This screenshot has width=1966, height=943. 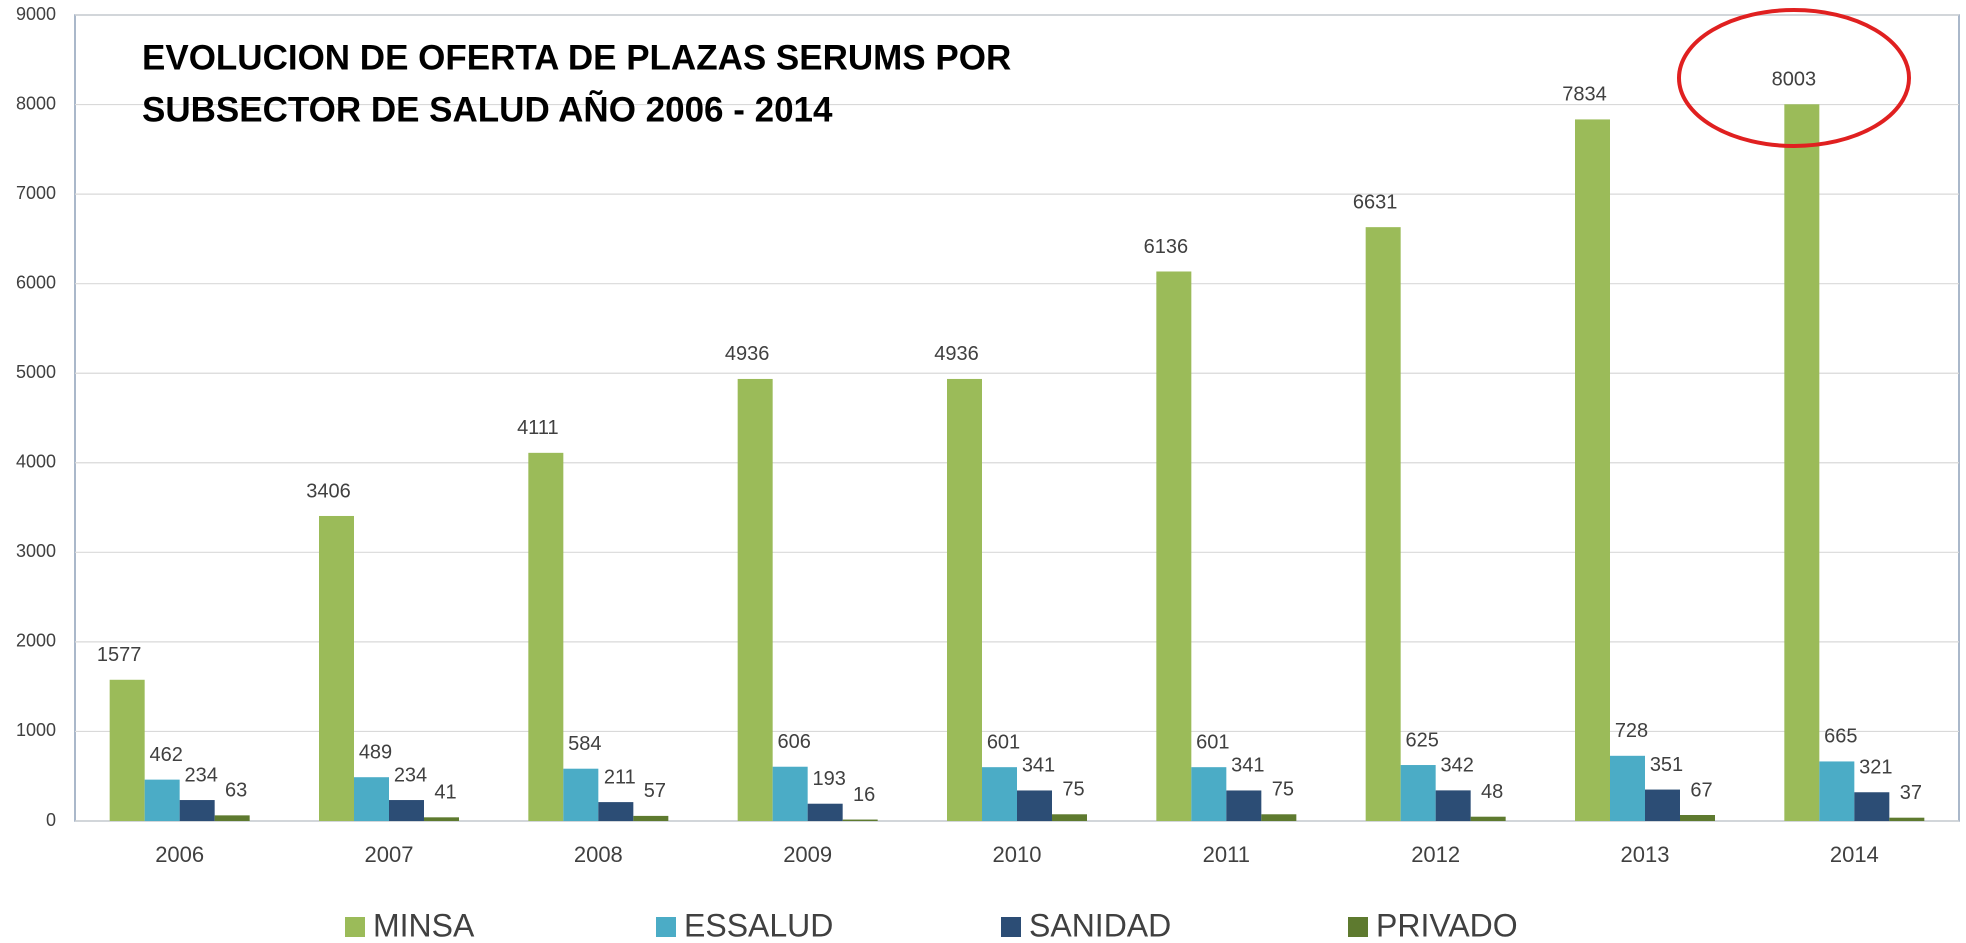 I want to click on data-label: 489, so click(x=375, y=752).